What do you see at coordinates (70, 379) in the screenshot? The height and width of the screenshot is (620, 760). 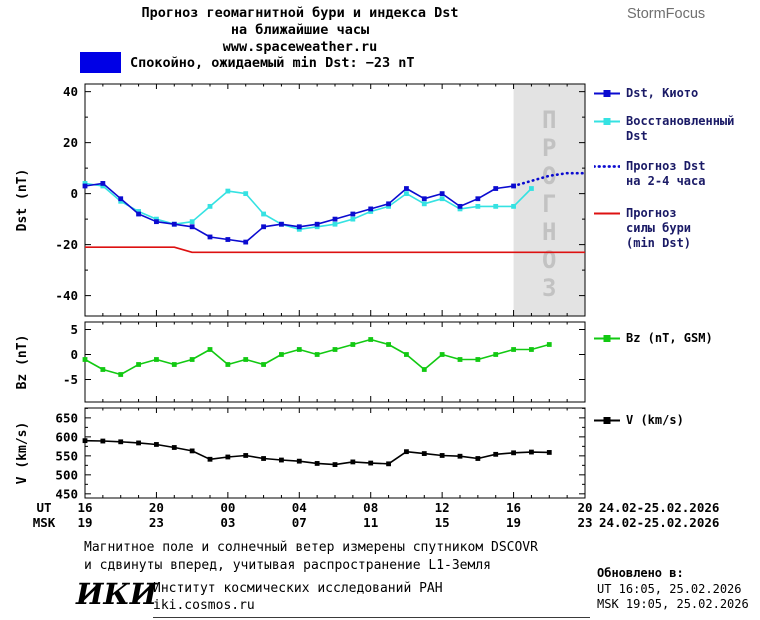 I see `bz-ytick-label: -5` at bounding box center [70, 379].